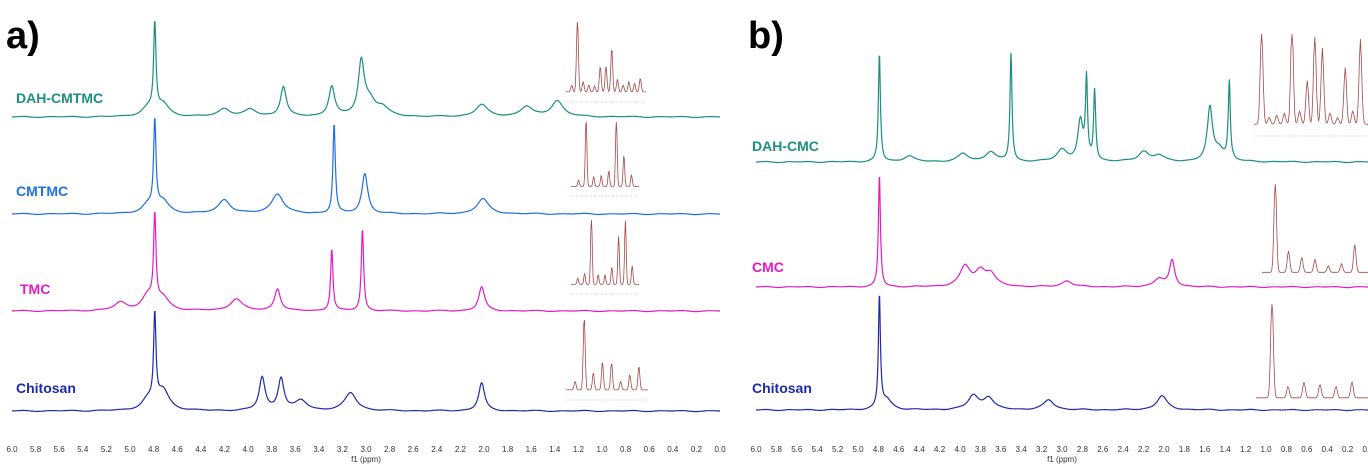 The image size is (1368, 466). I want to click on spectrum-line-dah-cmtmc, so click(366, 70).